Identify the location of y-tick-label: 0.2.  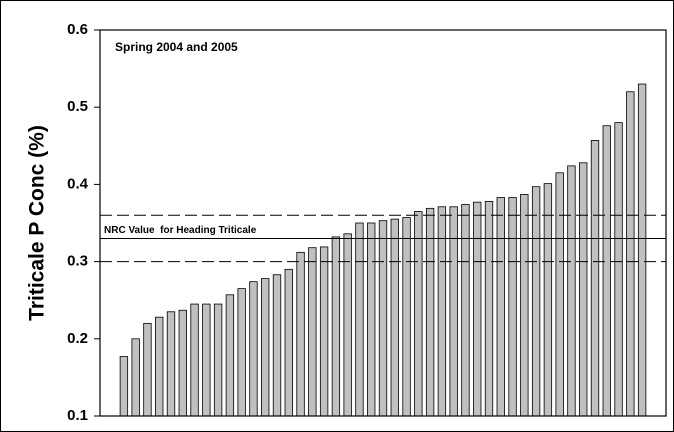
(77, 338).